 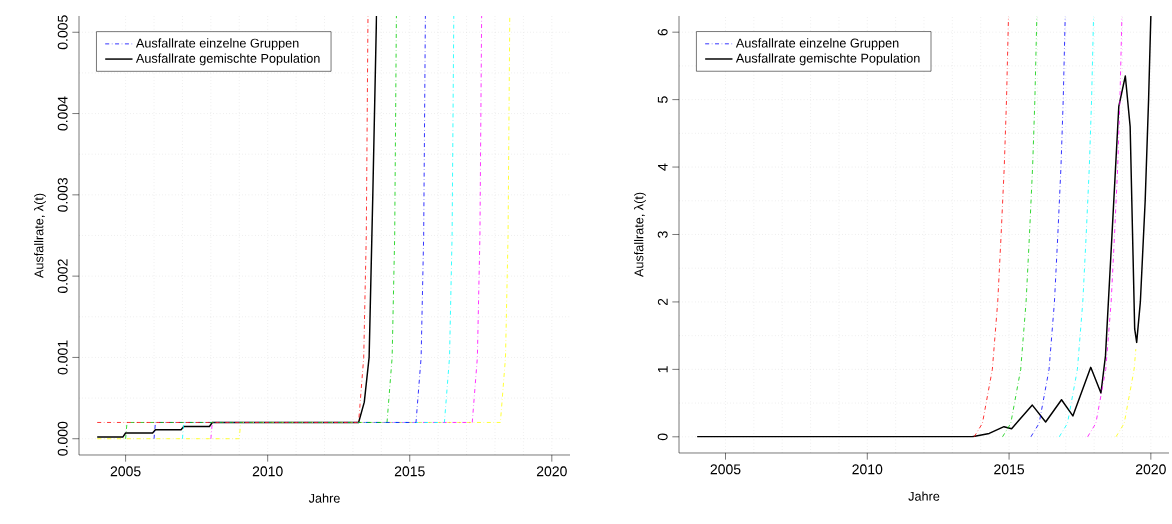 I want to click on y-tick-label: 0, so click(x=662, y=437).